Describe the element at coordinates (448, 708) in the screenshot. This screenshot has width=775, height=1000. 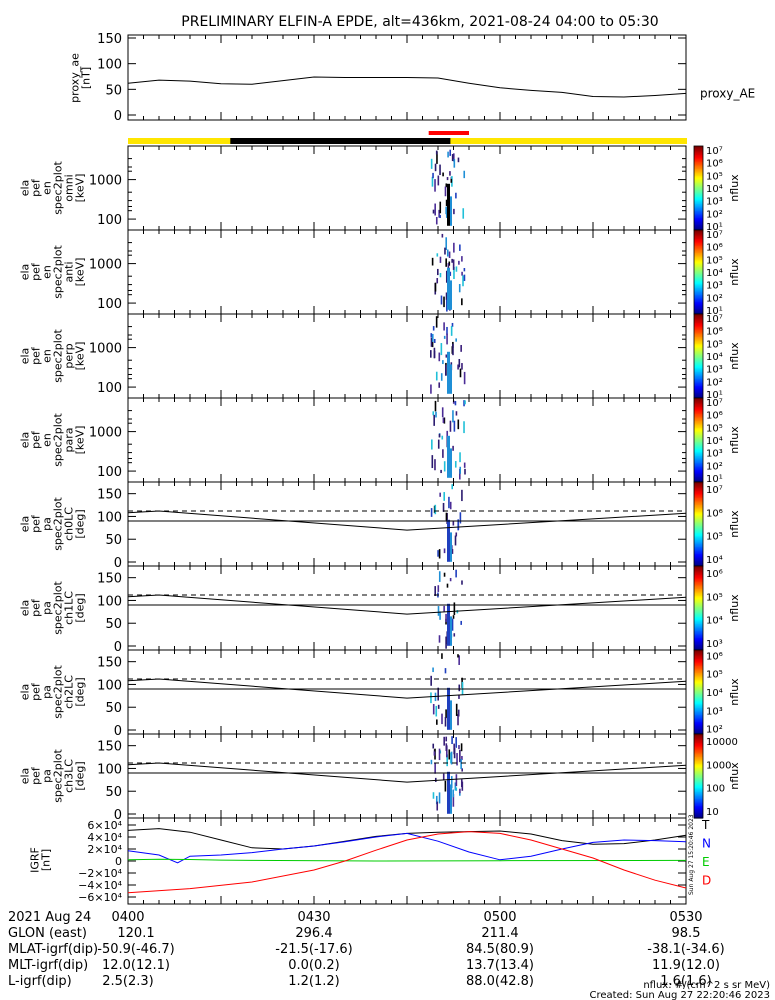
I see `pa-2-spec-core` at that location.